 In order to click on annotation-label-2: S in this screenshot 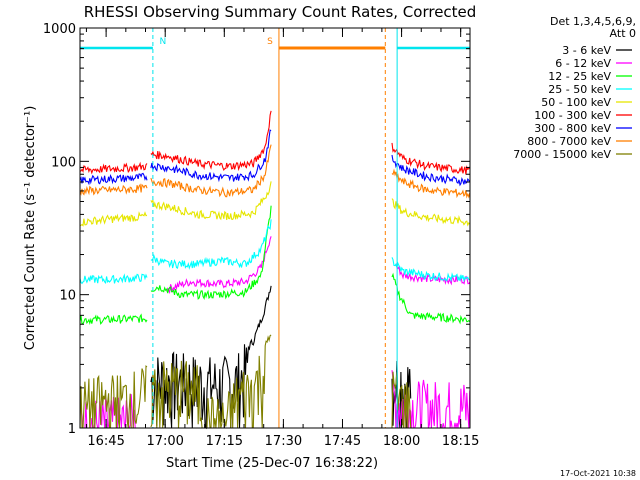, I will do `click(270, 42)`.